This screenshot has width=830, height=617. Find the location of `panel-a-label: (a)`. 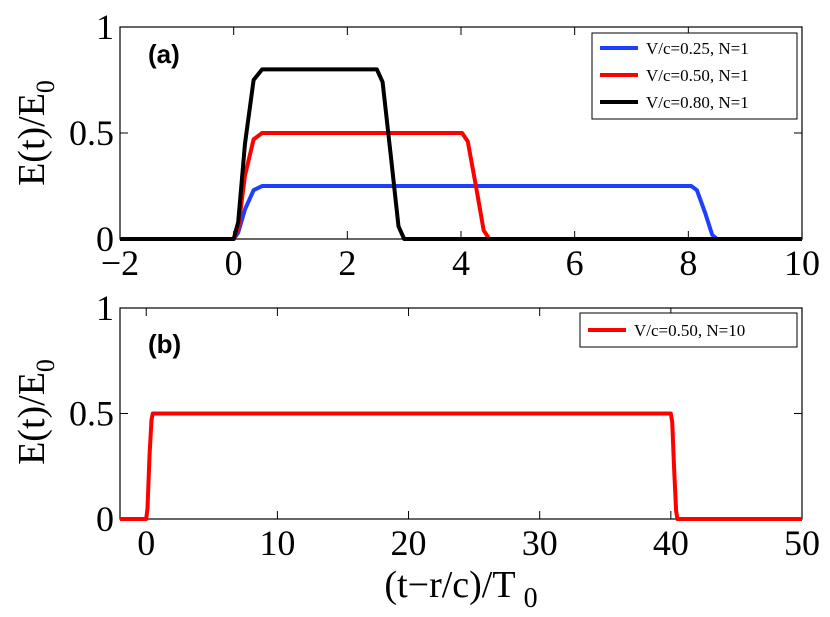

panel-a-label: (a) is located at coordinates (164, 54).